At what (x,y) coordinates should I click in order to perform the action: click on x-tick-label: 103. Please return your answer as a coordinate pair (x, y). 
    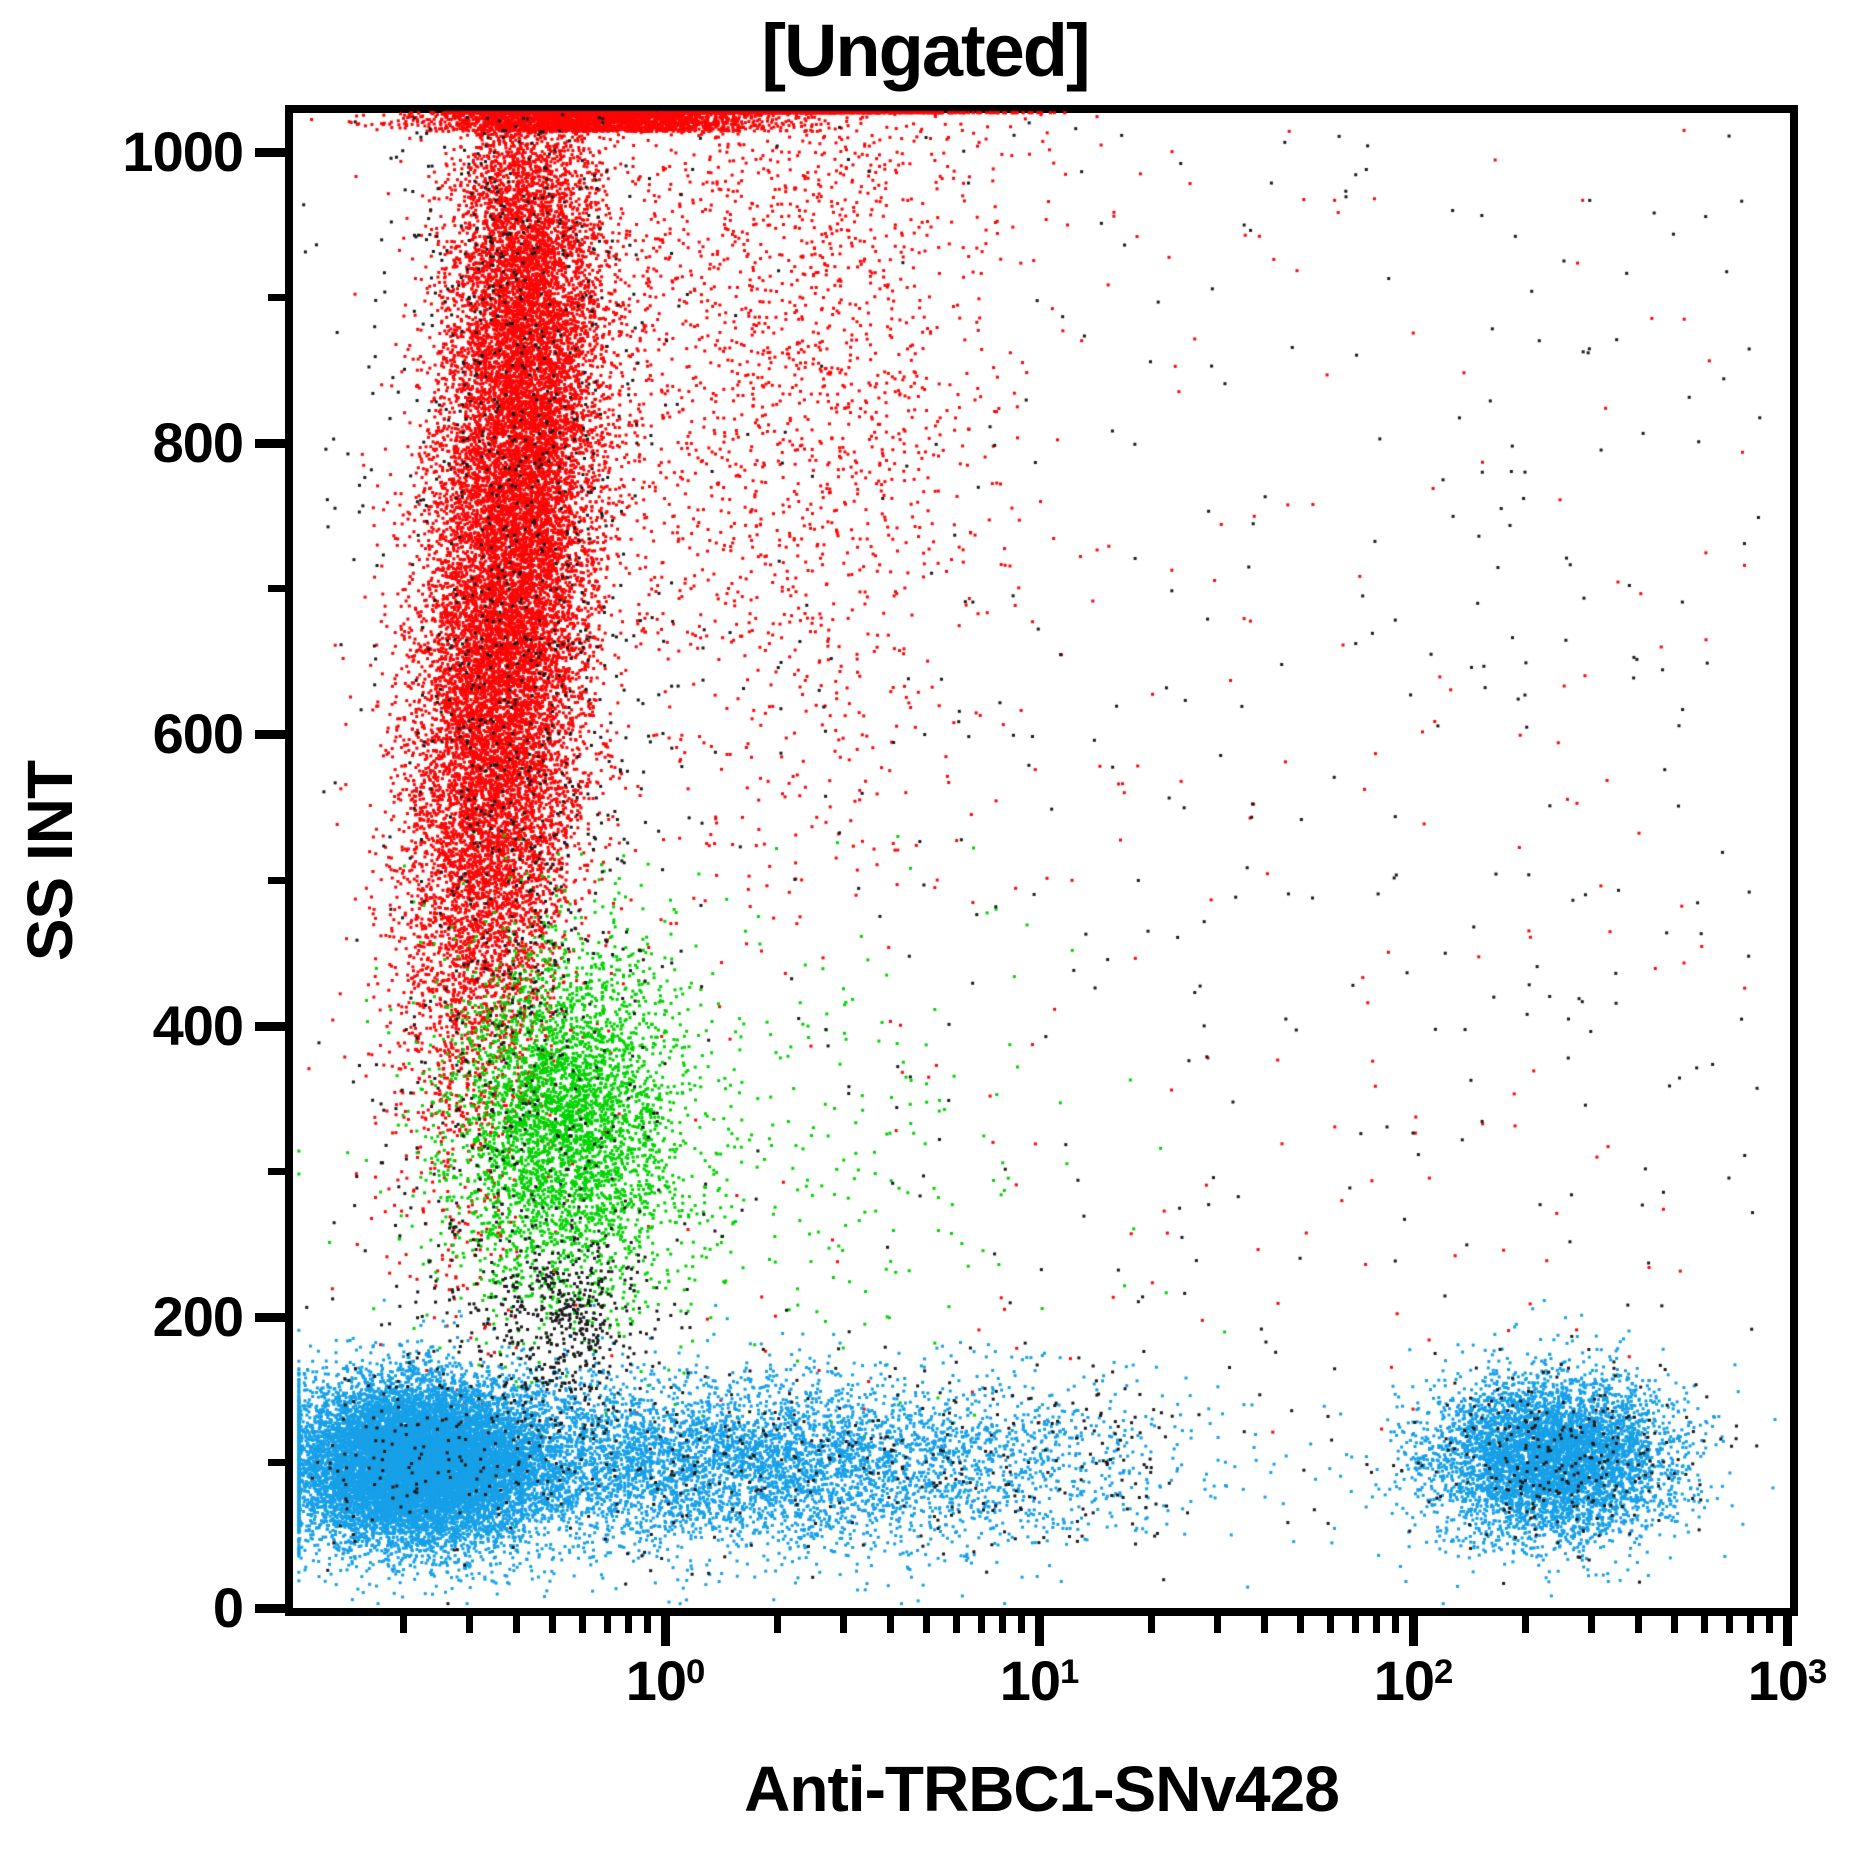
    Looking at the image, I should click on (1787, 1680).